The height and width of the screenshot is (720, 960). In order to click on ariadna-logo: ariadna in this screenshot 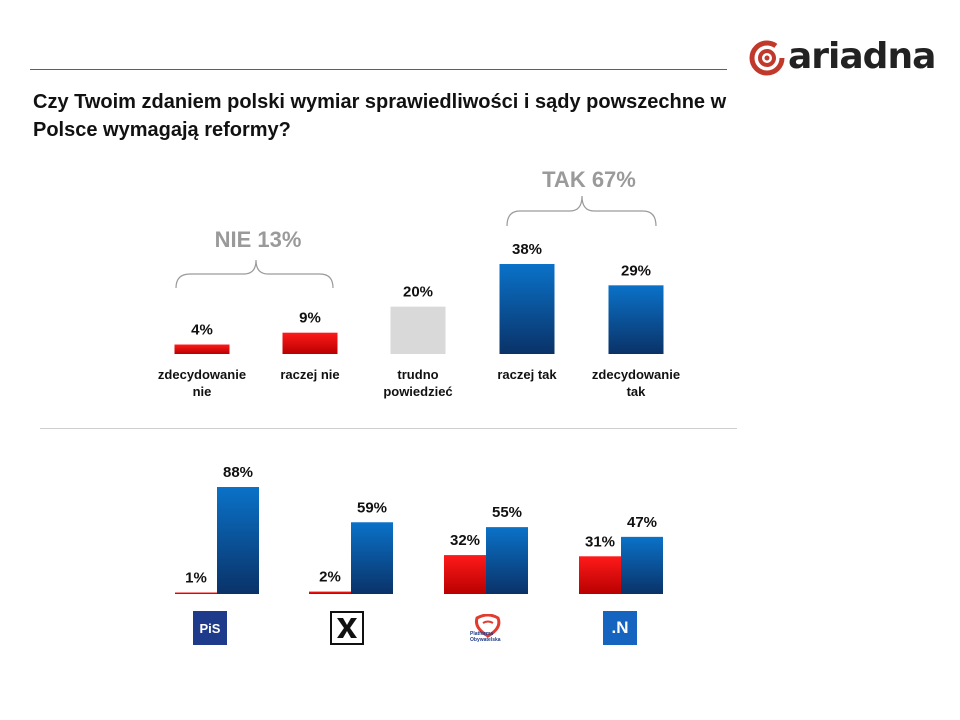, I will do `click(848, 59)`.